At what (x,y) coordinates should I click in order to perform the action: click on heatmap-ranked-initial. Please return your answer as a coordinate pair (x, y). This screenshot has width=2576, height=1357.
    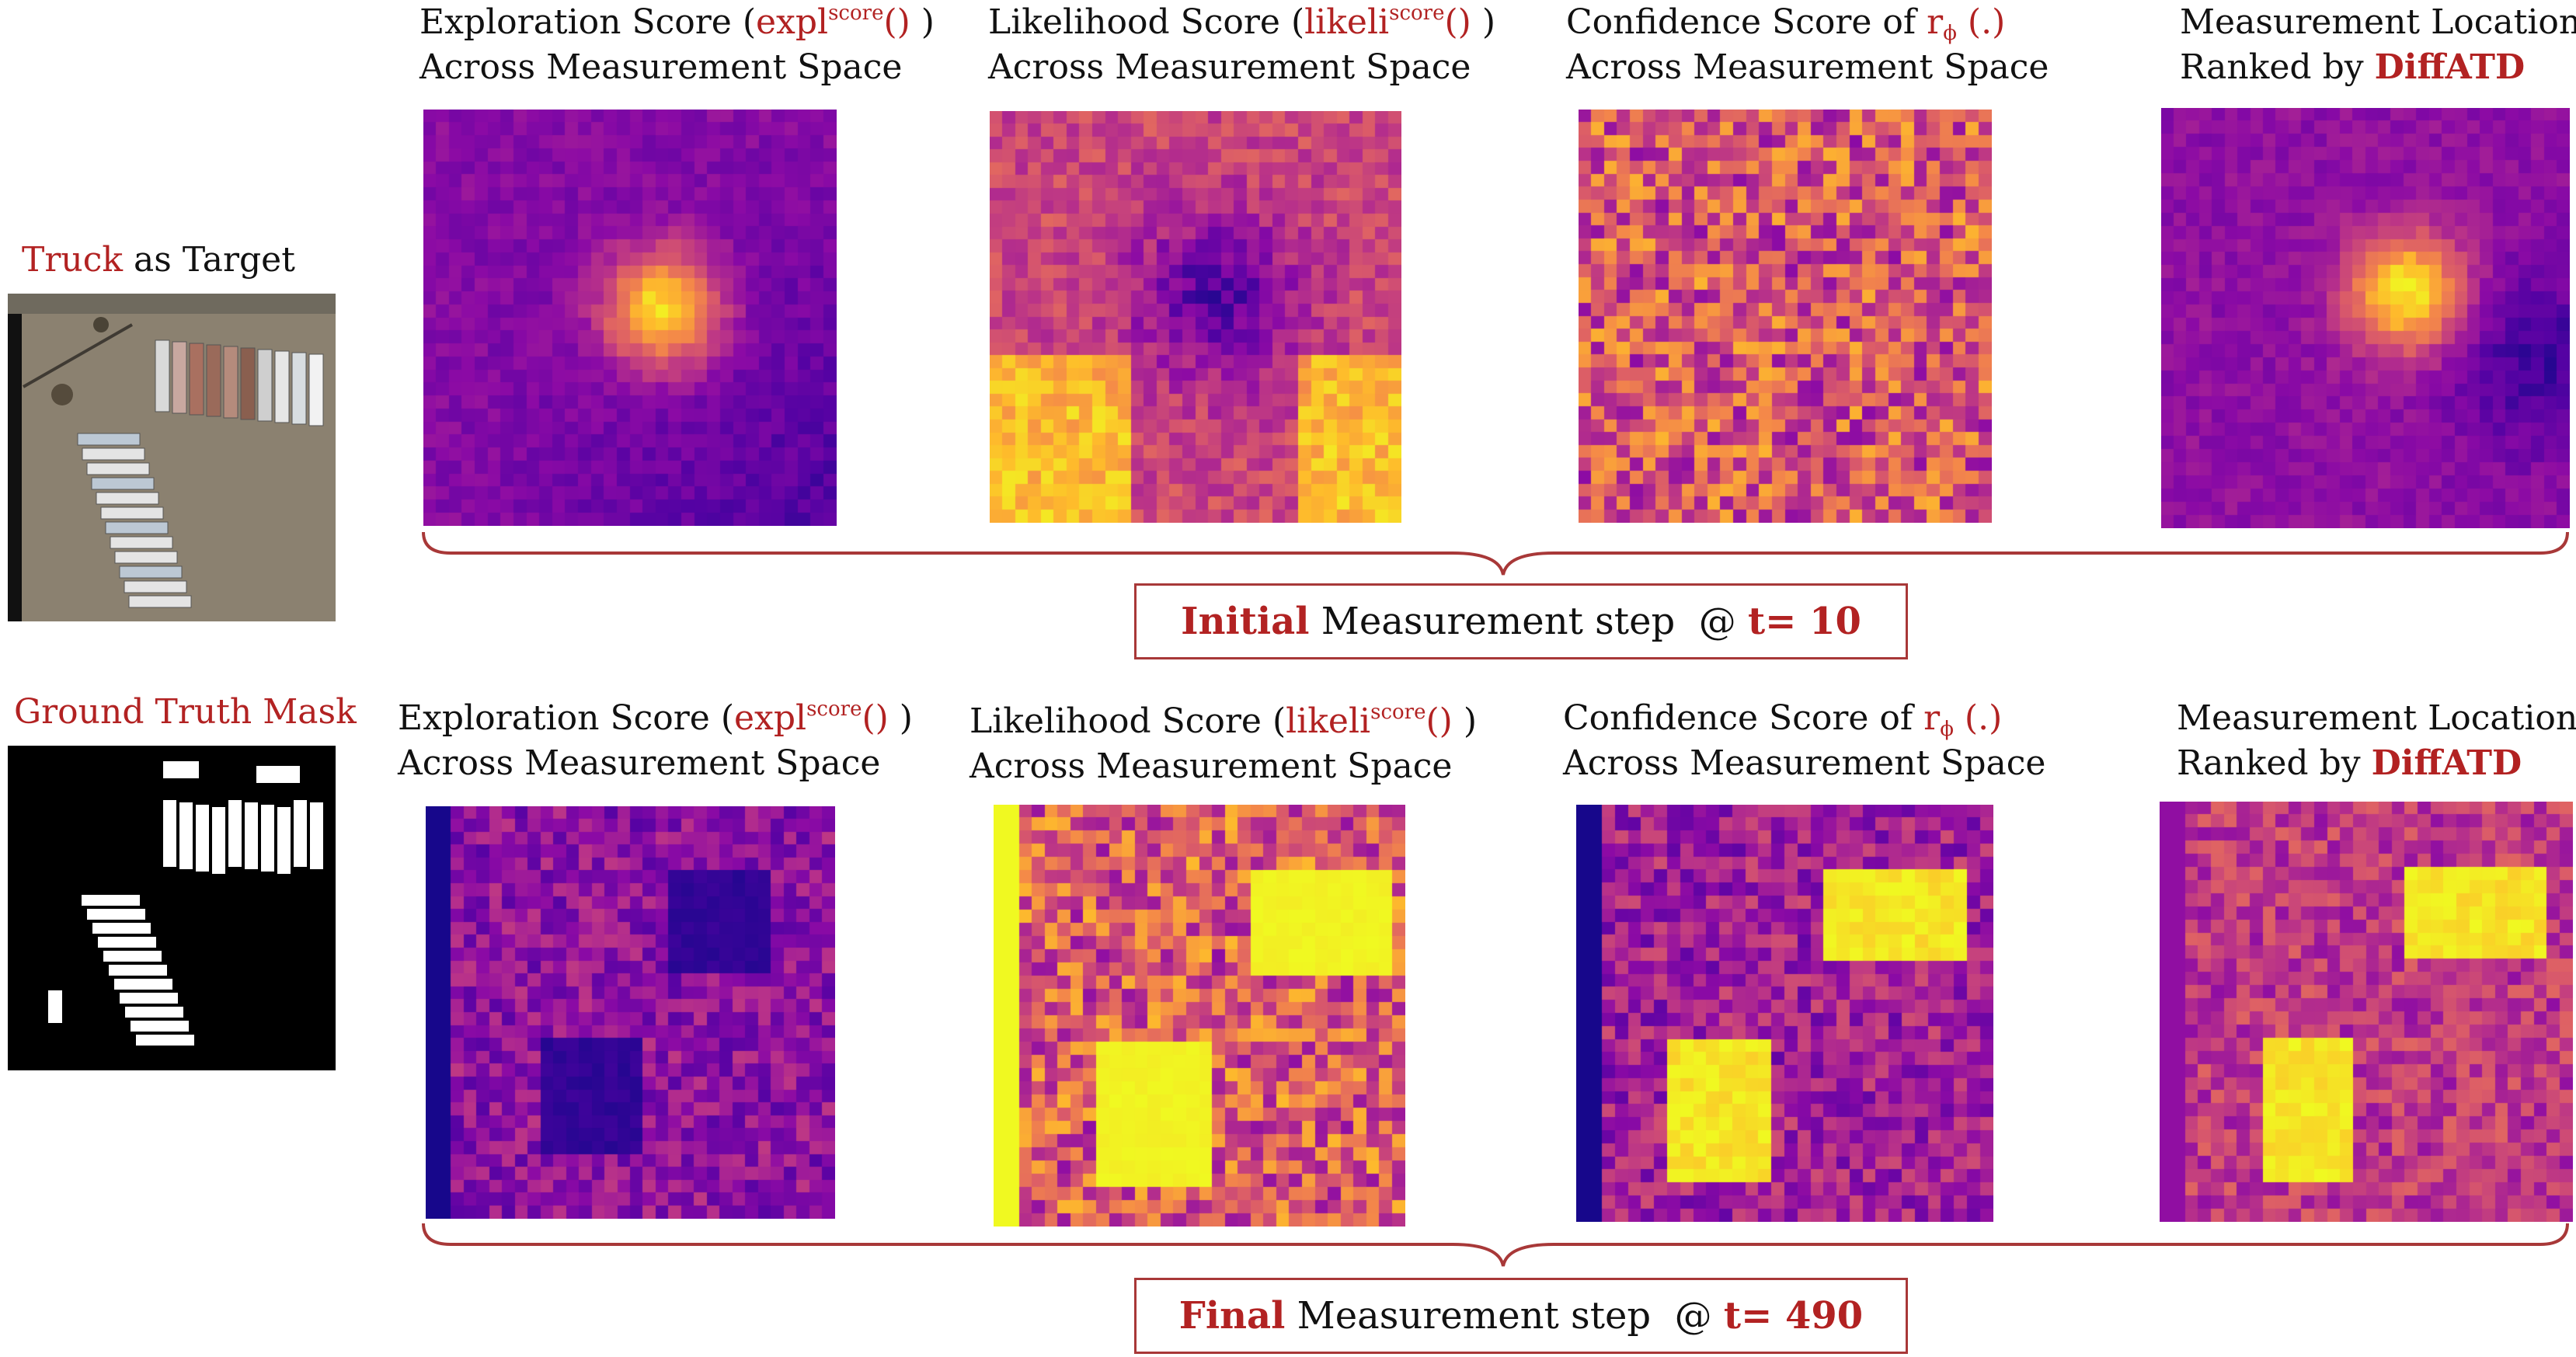
    Looking at the image, I should click on (2365, 318).